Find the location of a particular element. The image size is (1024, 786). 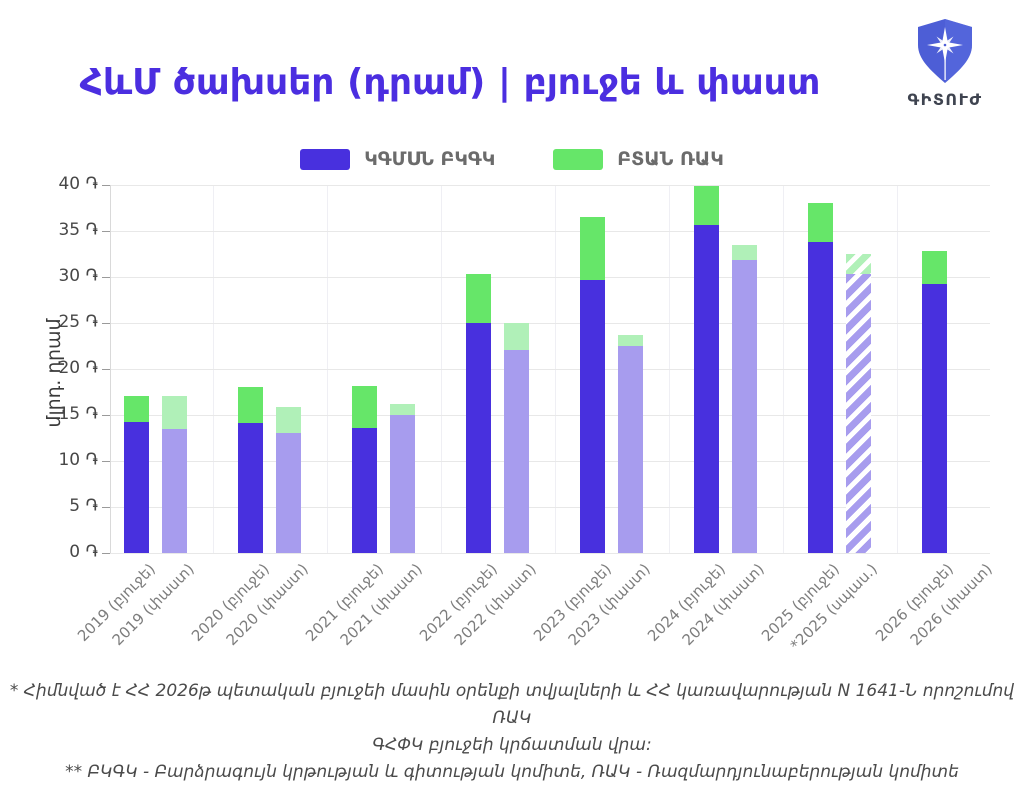

bar-2020 (բյուջե)-ԿԳՄՍՆ ԲԿԳԿ is located at coordinates (250, 488).